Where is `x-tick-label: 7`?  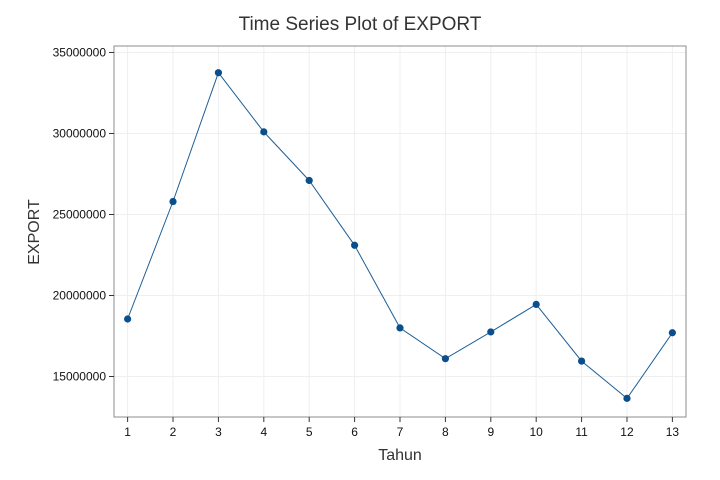 x-tick-label: 7 is located at coordinates (400, 432).